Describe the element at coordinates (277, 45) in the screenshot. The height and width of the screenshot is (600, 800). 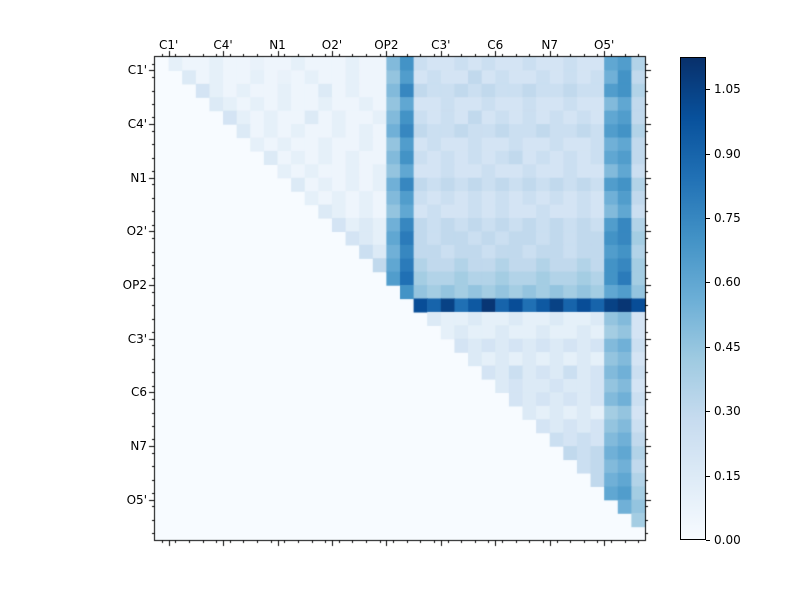
I see `x-tick-label: N1` at that location.